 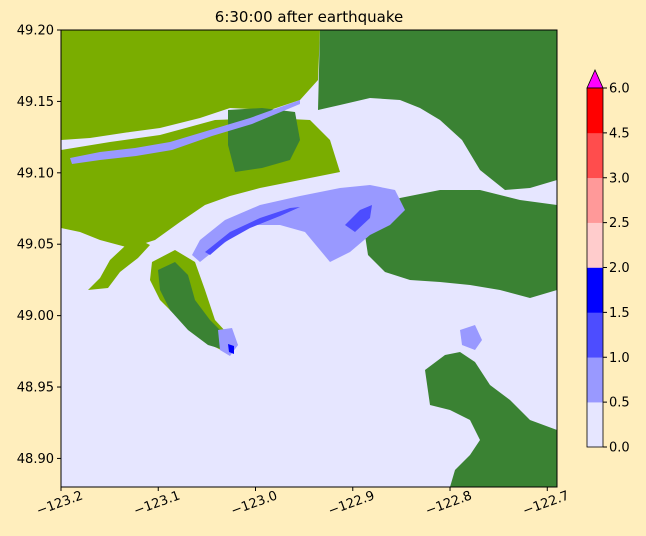 What do you see at coordinates (449, 503) in the screenshot?
I see `x-tick-label: −122.8` at bounding box center [449, 503].